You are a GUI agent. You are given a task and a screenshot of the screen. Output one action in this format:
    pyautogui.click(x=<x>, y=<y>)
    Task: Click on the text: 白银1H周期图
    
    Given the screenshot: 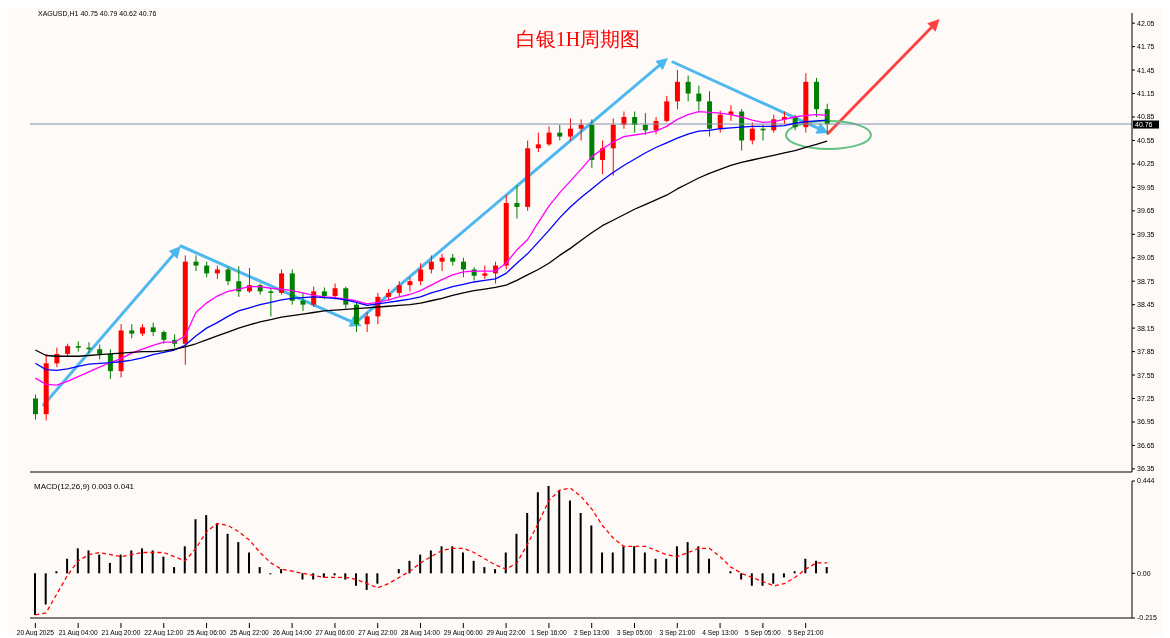 What is the action you would take?
    pyautogui.click(x=578, y=39)
    